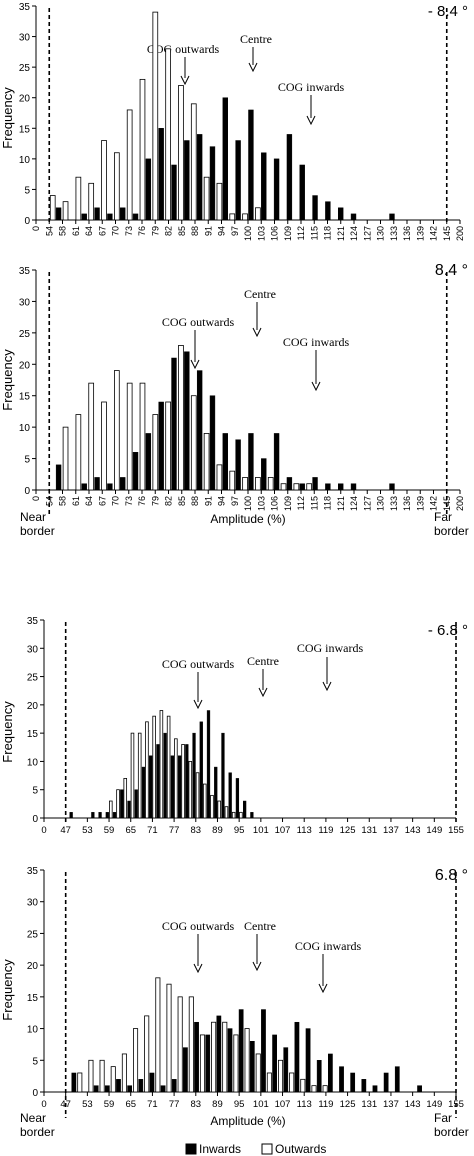  I want to click on y-tick-label: 20, so click(25, 365).